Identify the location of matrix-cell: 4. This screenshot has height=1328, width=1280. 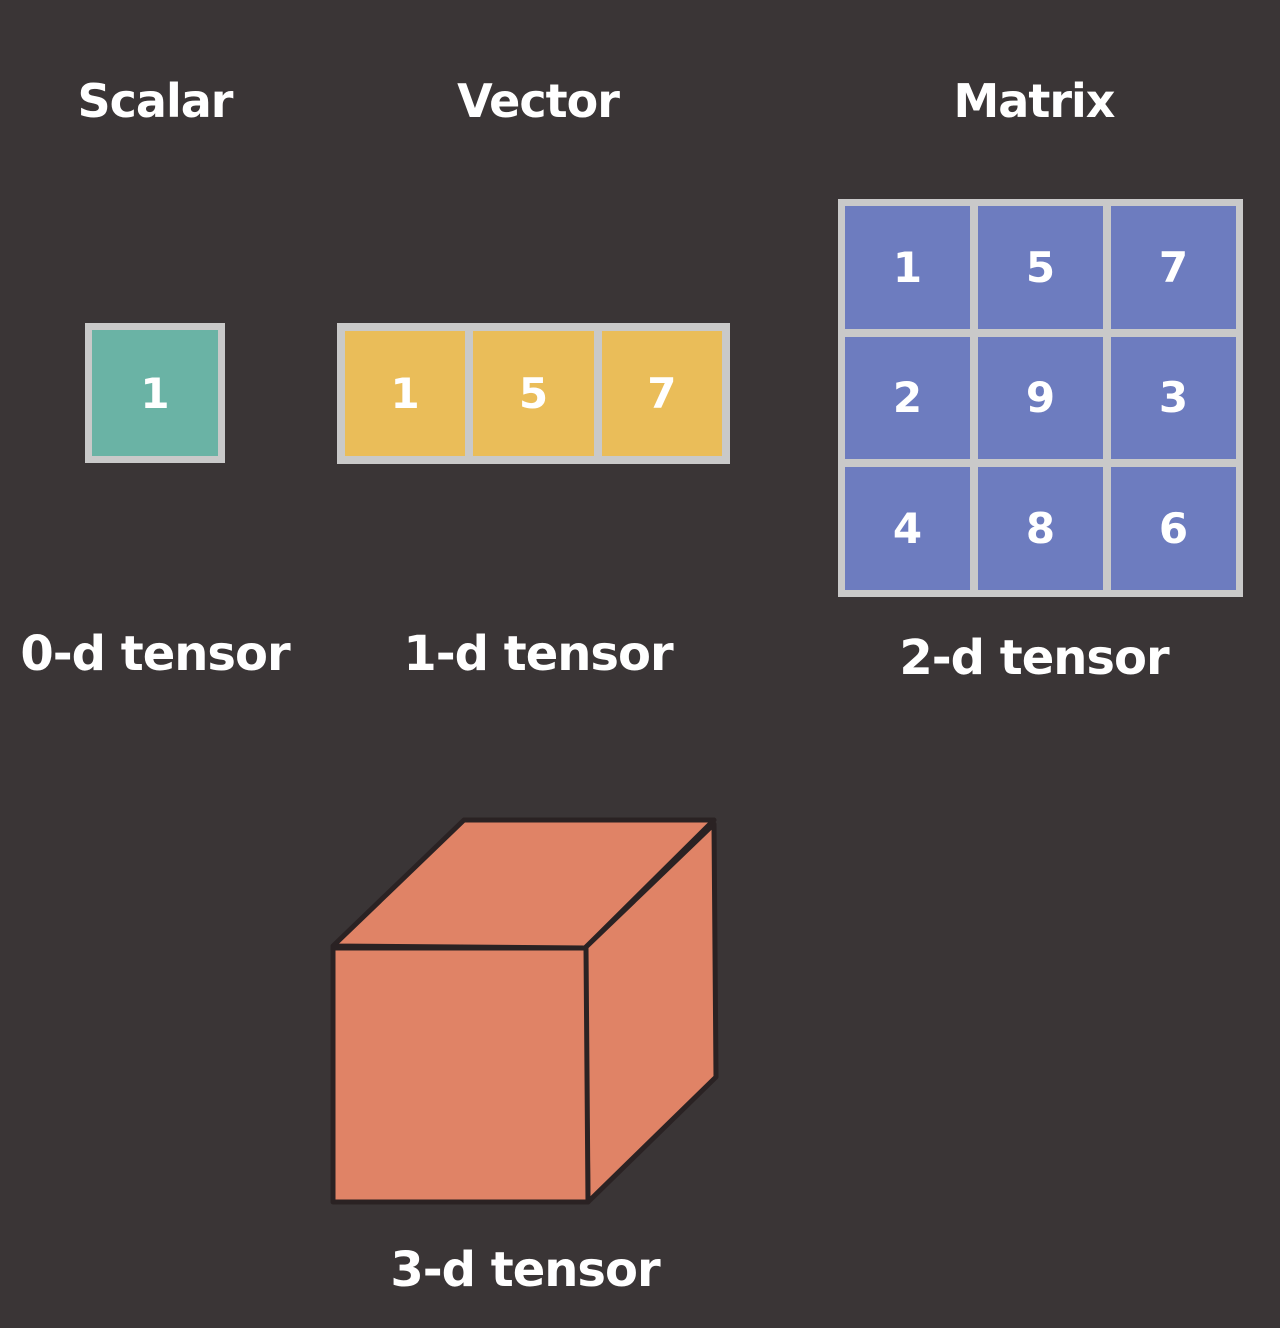
(907, 528).